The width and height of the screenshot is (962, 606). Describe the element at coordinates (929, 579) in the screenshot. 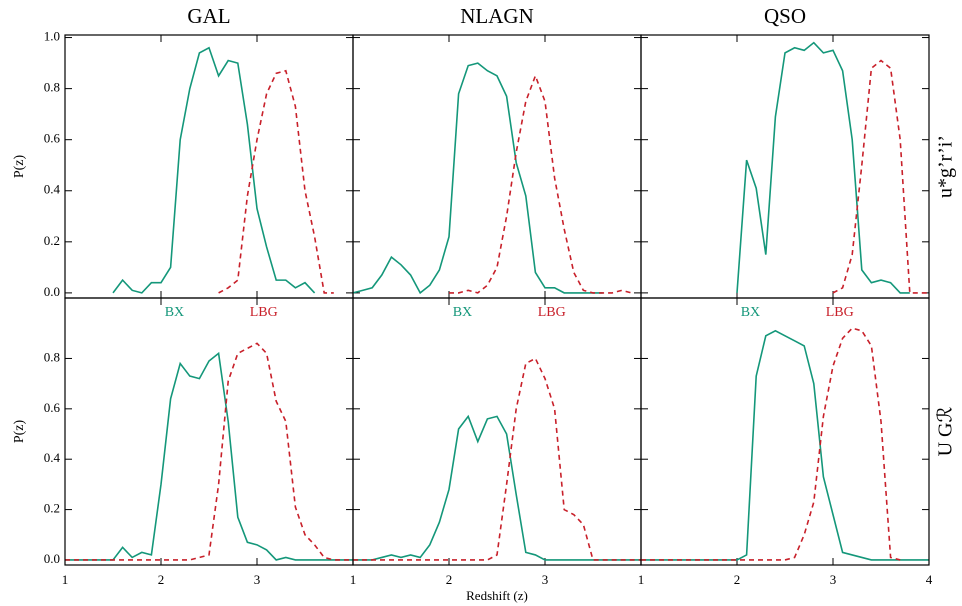

I see `x-tick-label: 4` at that location.